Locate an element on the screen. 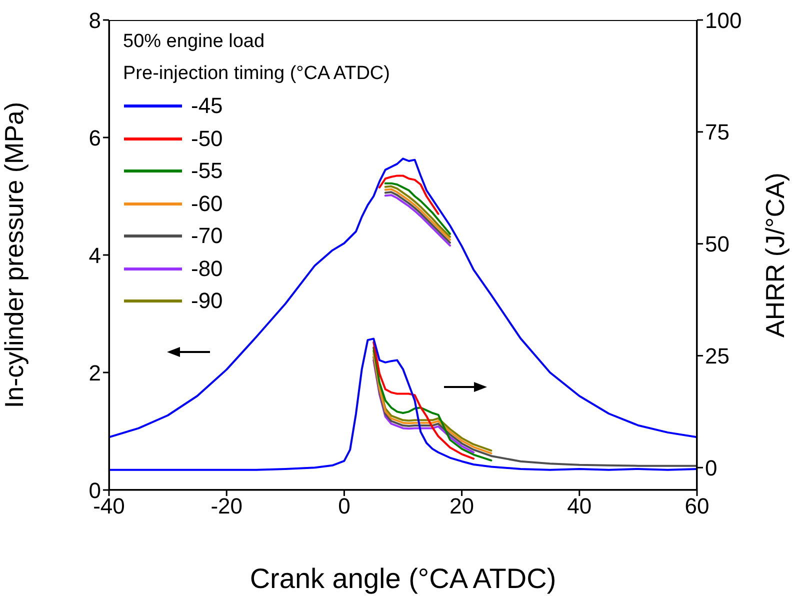 This screenshot has width=797, height=596. legend-label: -90 is located at coordinates (207, 301).